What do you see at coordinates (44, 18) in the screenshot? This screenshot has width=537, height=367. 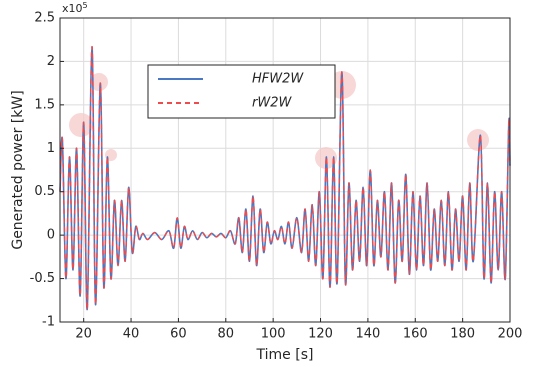 I see `y-tick-label: 2.5` at bounding box center [44, 18].